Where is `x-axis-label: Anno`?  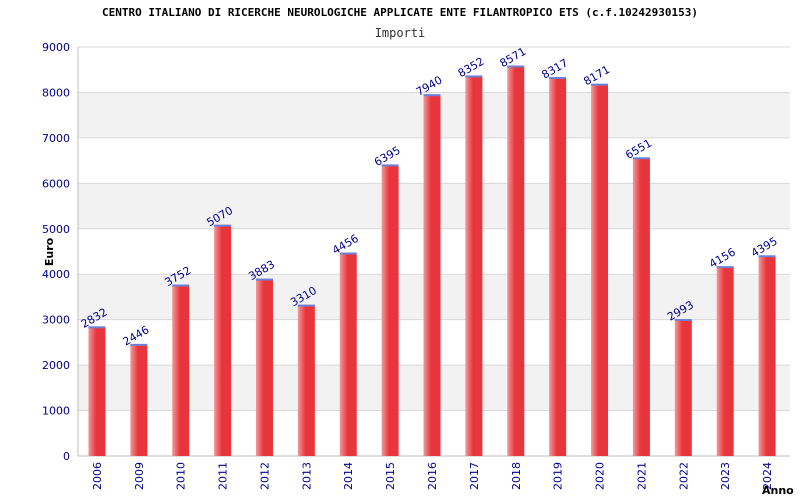
x-axis-label: Anno is located at coordinates (778, 490).